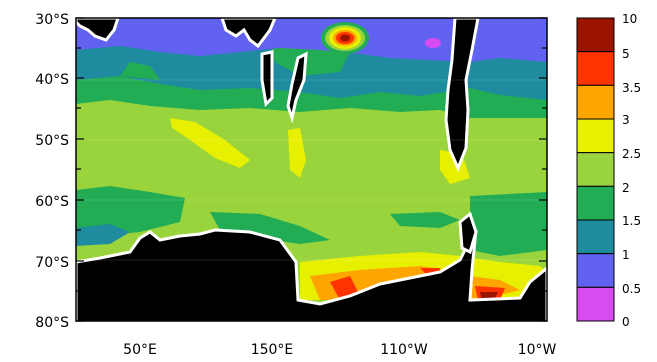 This screenshot has height=362, width=657. I want to click on colorbar-label-0: 0, so click(626, 322).